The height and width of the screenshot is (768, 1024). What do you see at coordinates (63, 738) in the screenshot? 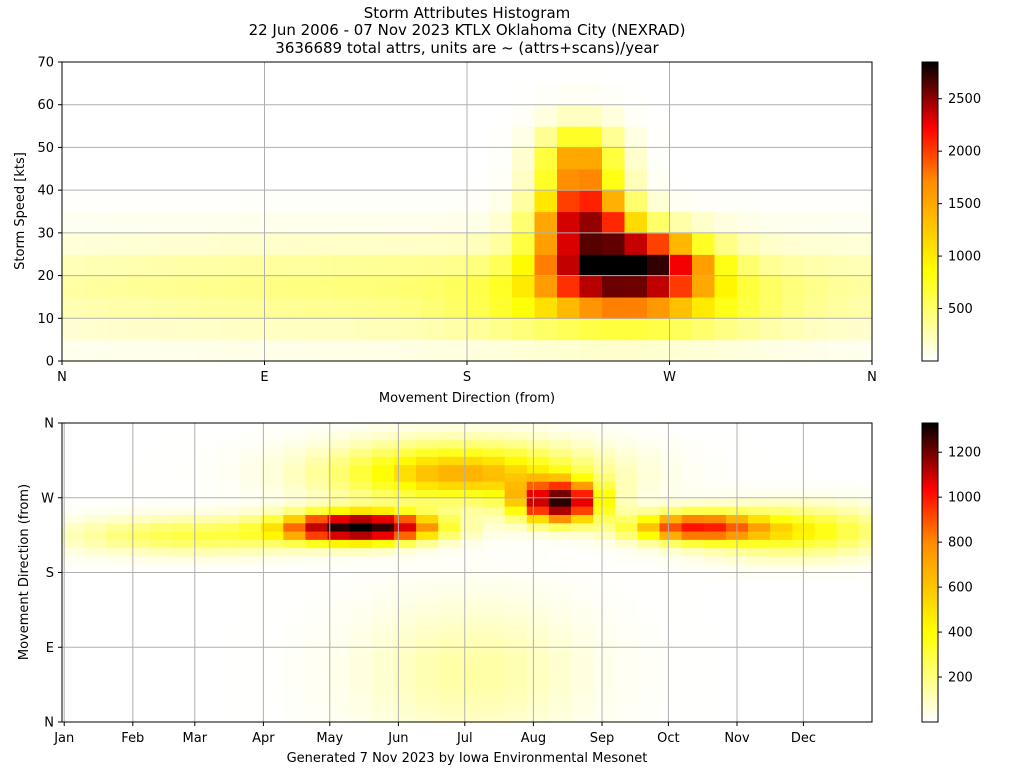
I see `direction-season-x-tick-label: Jan` at bounding box center [63, 738].